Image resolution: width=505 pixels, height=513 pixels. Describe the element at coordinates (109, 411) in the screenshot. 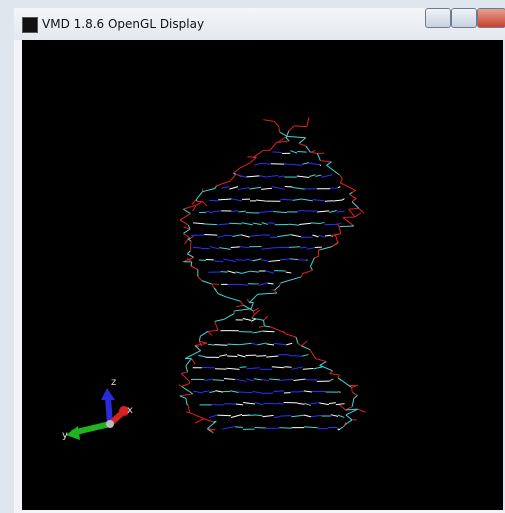

I see `z-axis-arrow` at that location.